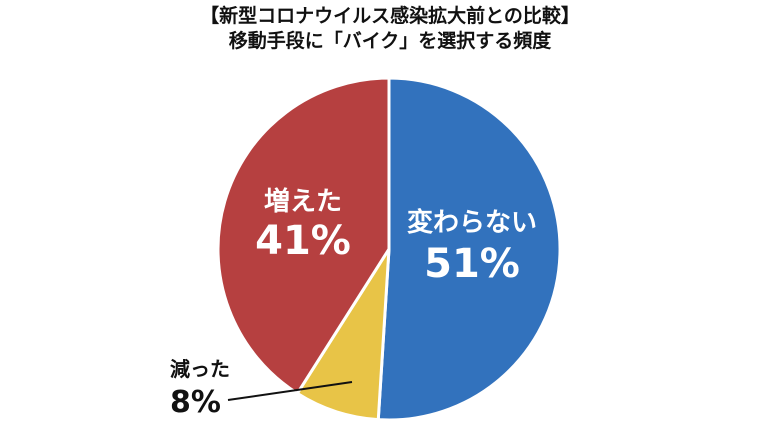 This screenshot has width=780, height=433. What do you see at coordinates (303, 202) in the screenshot?
I see `slice-label-increased: 増えた` at bounding box center [303, 202].